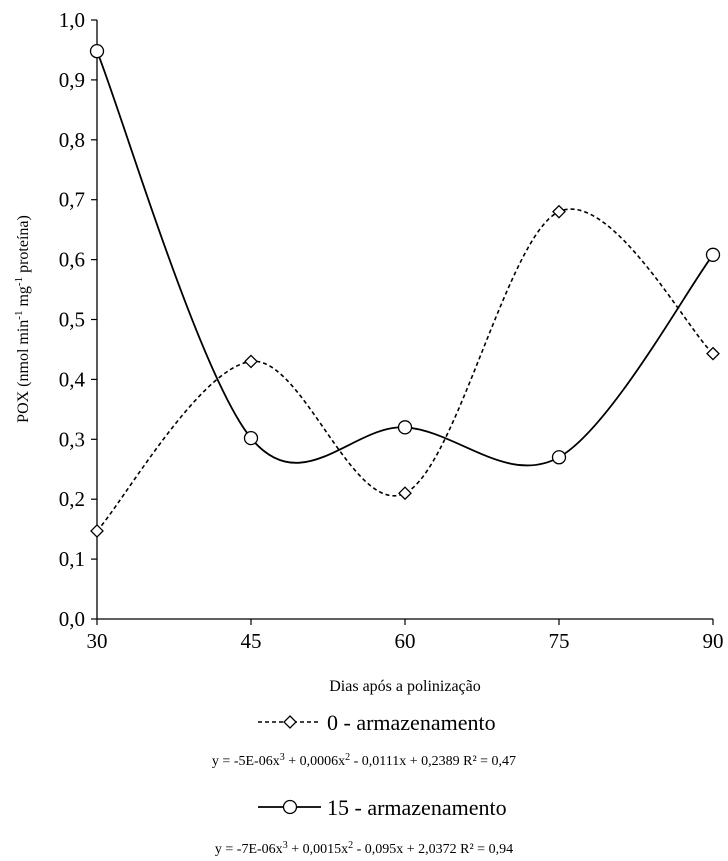 This screenshot has height=861, width=728. What do you see at coordinates (72, 499) in the screenshot?
I see `y-tick-label: 0,2` at bounding box center [72, 499].